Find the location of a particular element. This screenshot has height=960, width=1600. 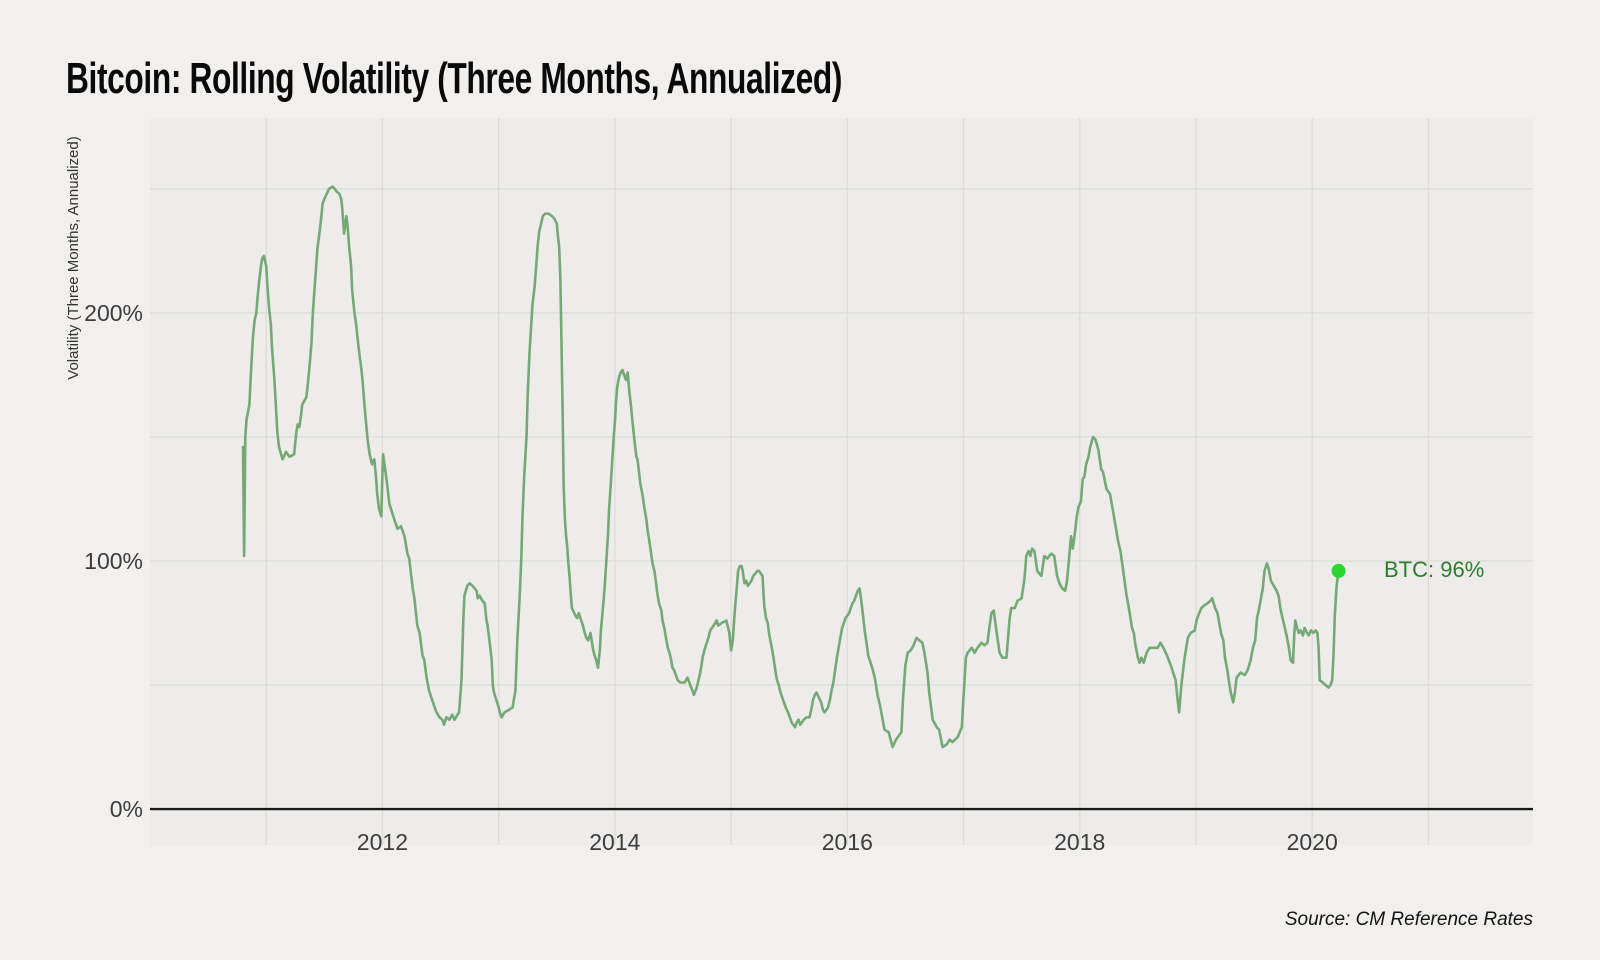

y-axis-title: Volatility (Three Months, Annualized) is located at coordinates (73, 258).